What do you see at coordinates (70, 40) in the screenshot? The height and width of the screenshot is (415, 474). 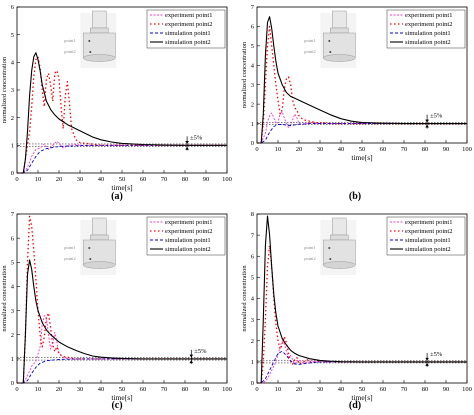 I see `inset-label-point1: point1` at bounding box center [70, 40].